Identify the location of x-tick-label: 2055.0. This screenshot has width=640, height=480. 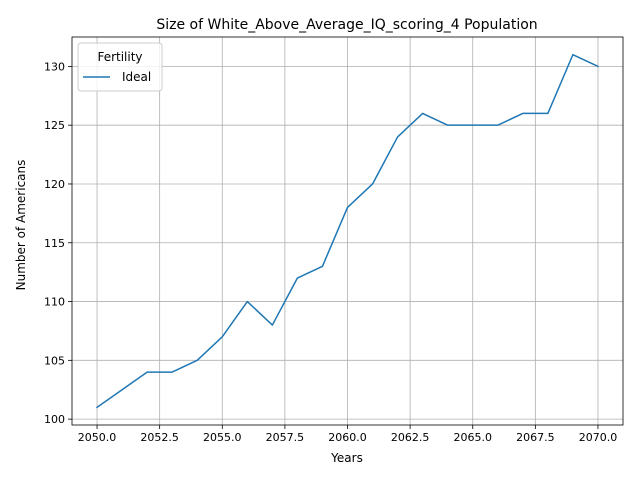
(222, 437).